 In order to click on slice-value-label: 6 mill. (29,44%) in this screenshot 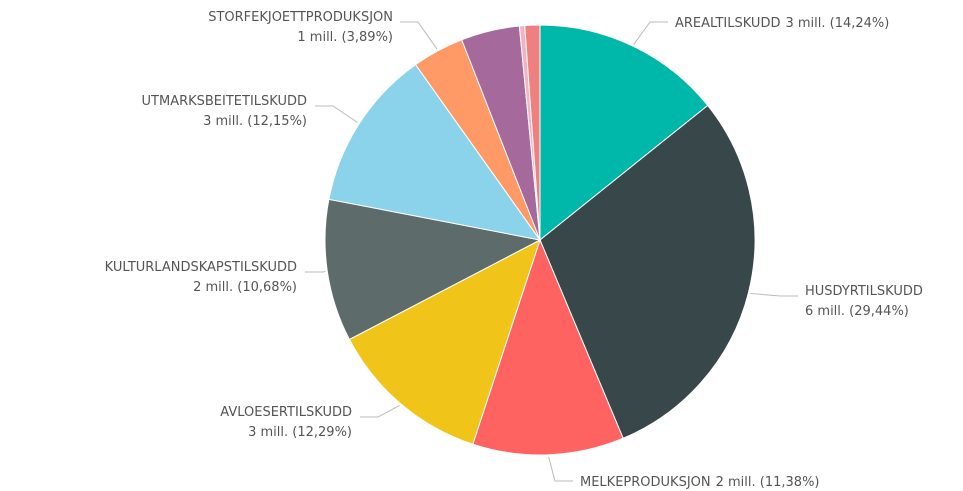, I will do `click(857, 311)`.